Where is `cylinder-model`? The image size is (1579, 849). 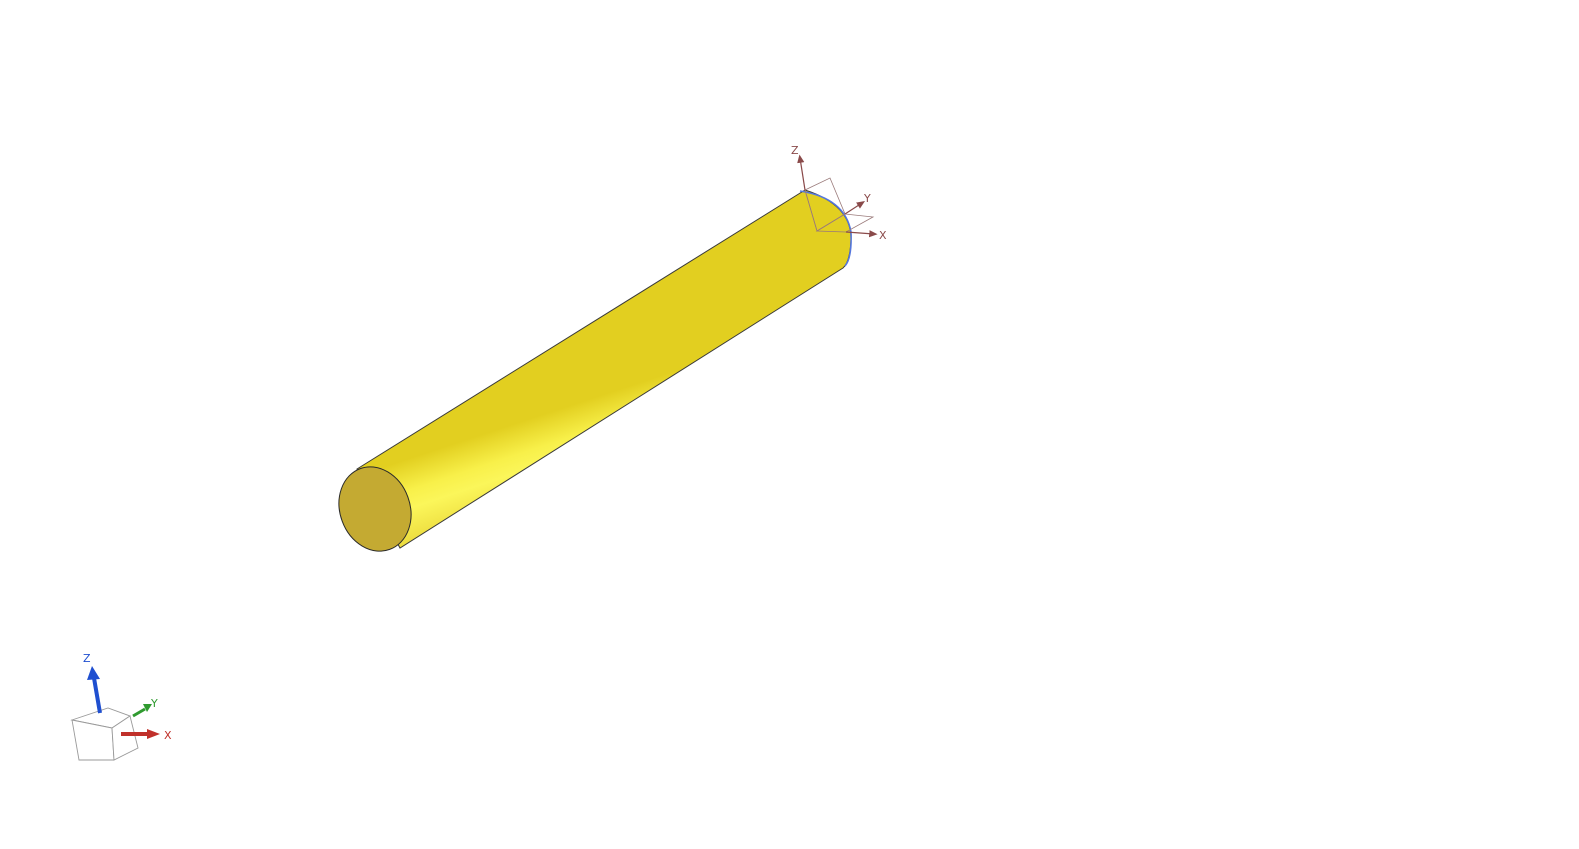
cylinder-model is located at coordinates (589, 375).